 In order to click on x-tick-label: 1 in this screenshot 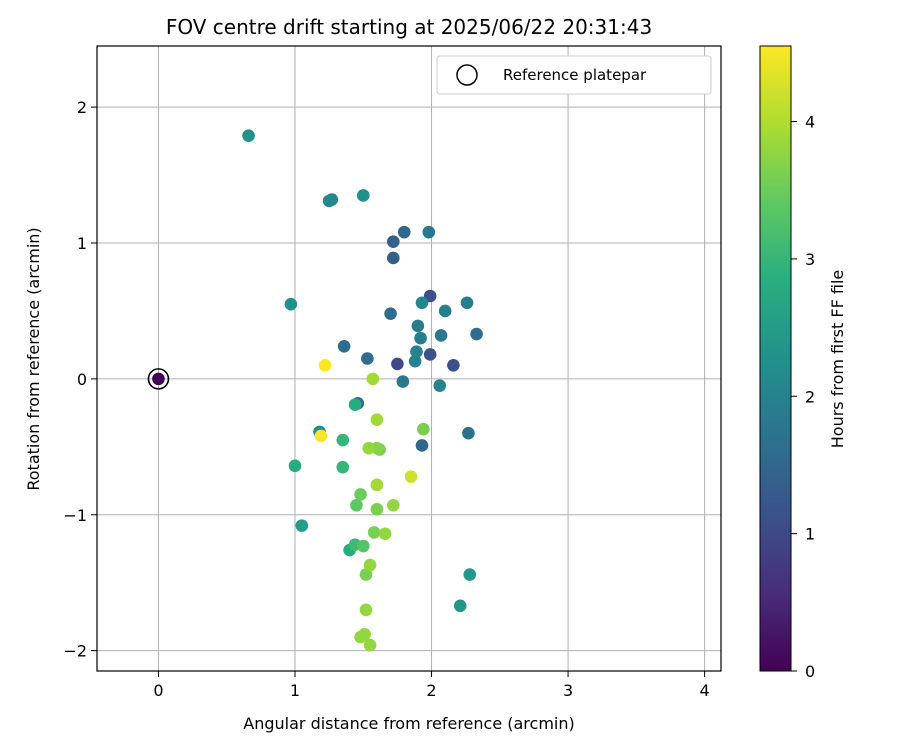, I will do `click(295, 690)`.